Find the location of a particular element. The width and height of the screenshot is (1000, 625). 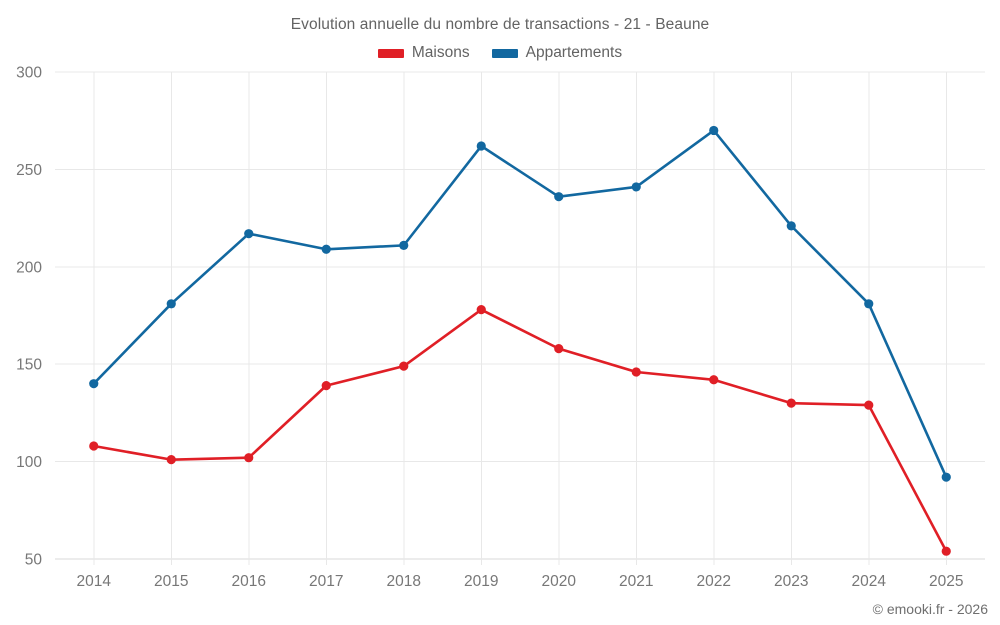

data-point-maisons-2018 is located at coordinates (404, 366).